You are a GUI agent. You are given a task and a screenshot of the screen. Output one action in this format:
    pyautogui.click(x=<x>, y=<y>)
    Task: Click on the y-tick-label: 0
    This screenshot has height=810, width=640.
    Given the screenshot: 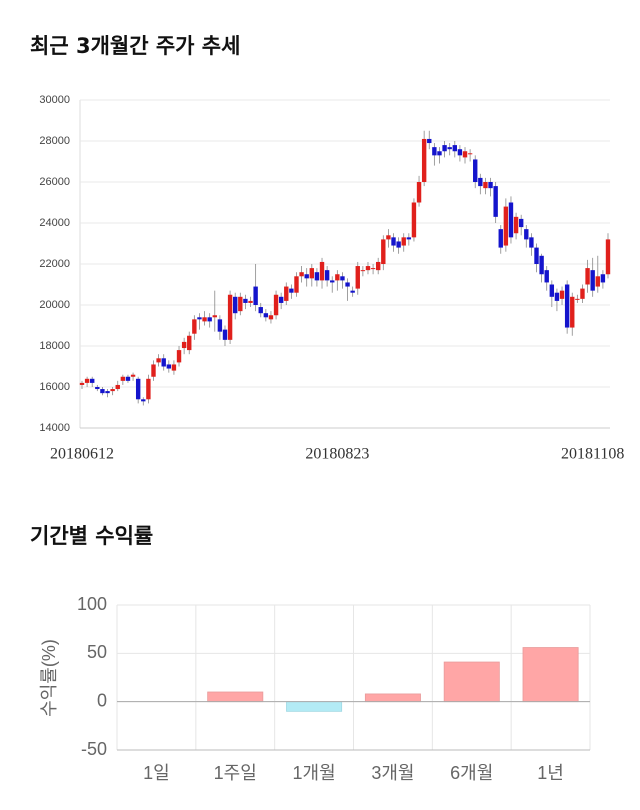 What is the action you would take?
    pyautogui.click(x=102, y=700)
    